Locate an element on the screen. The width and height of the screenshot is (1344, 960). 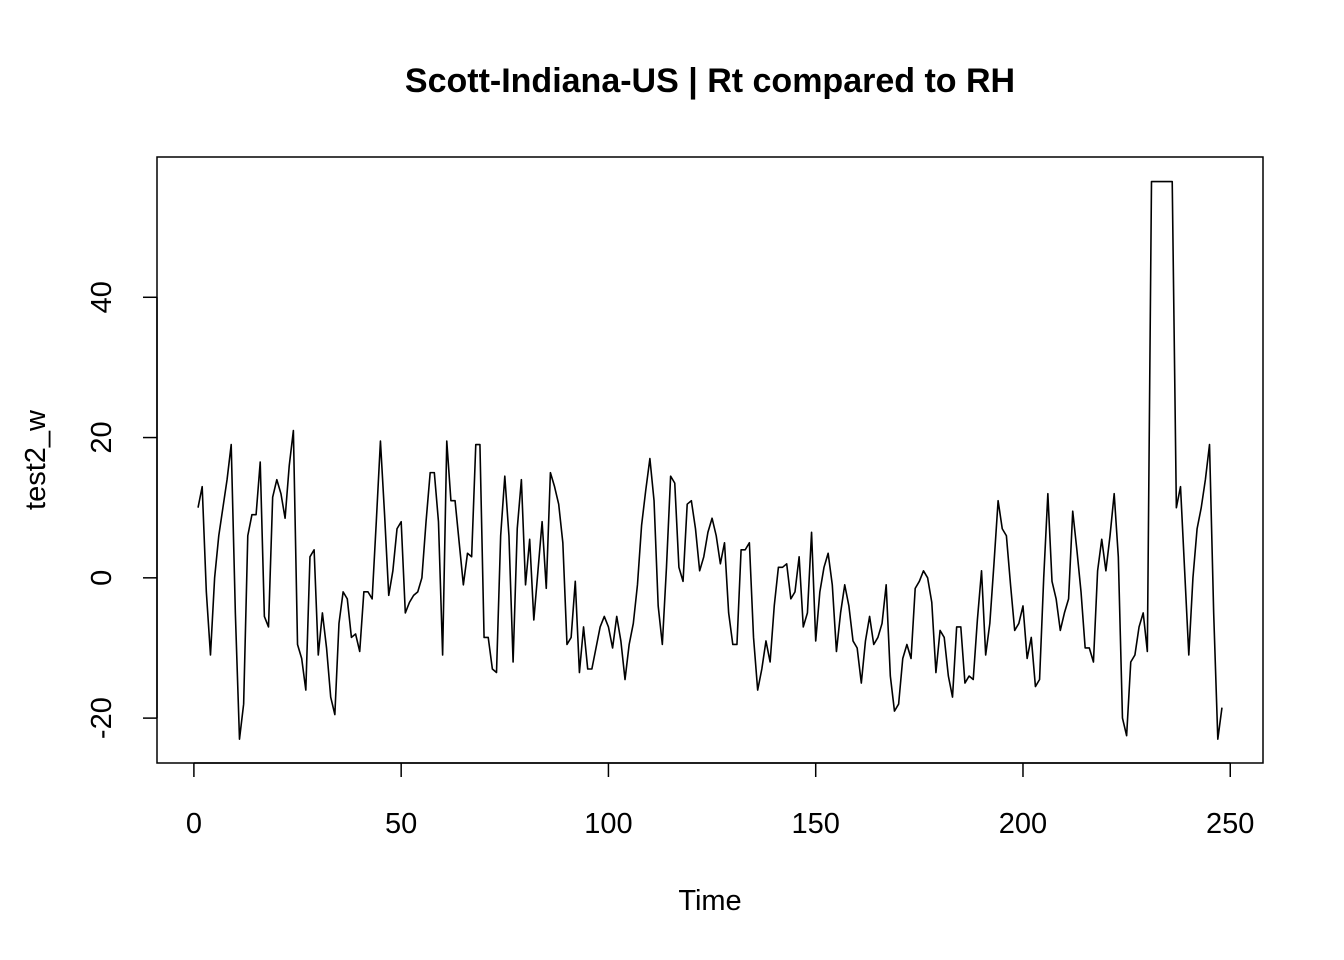
x-tick-label: 100 is located at coordinates (608, 824).